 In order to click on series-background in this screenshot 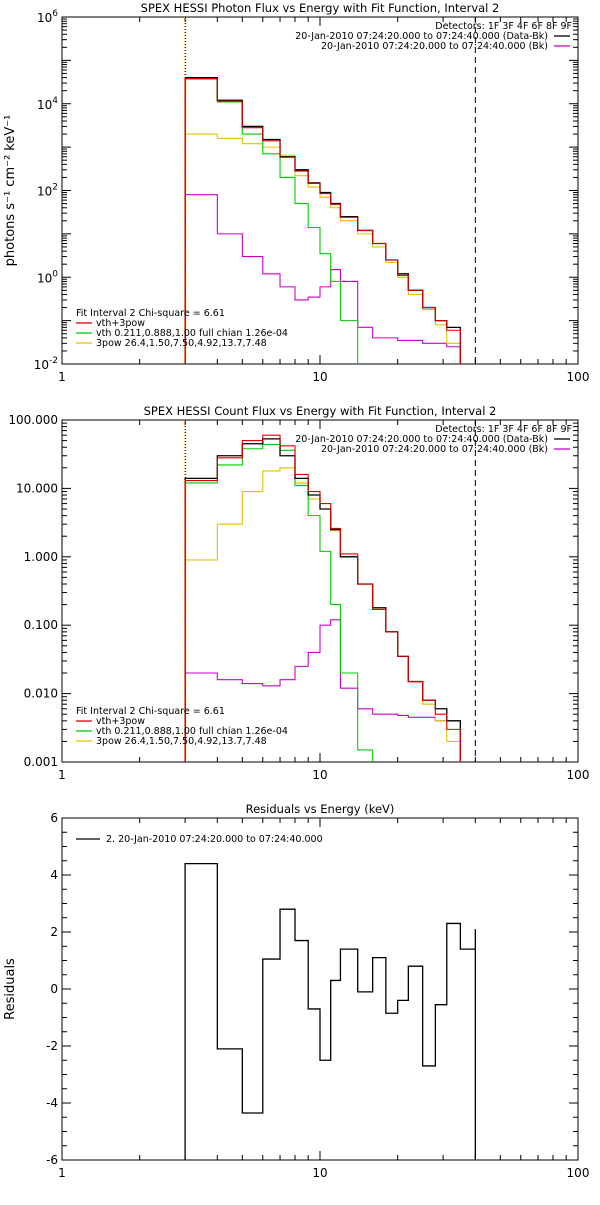, I will do `click(322, 690)`.